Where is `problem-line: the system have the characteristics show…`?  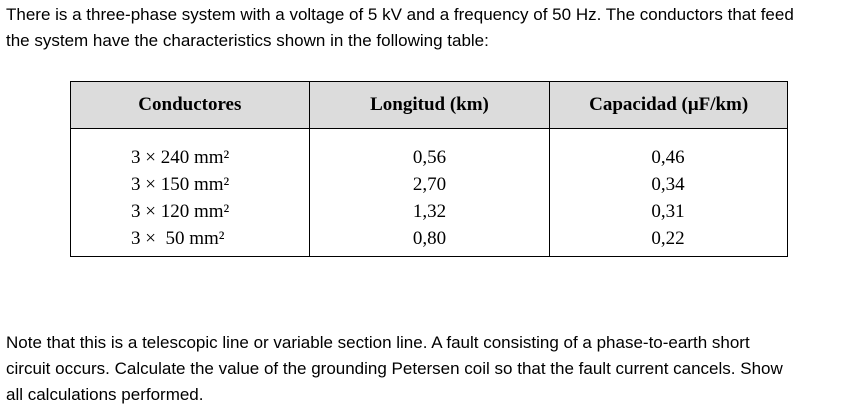
problem-line: the system have the characteristics show… is located at coordinates (247, 40).